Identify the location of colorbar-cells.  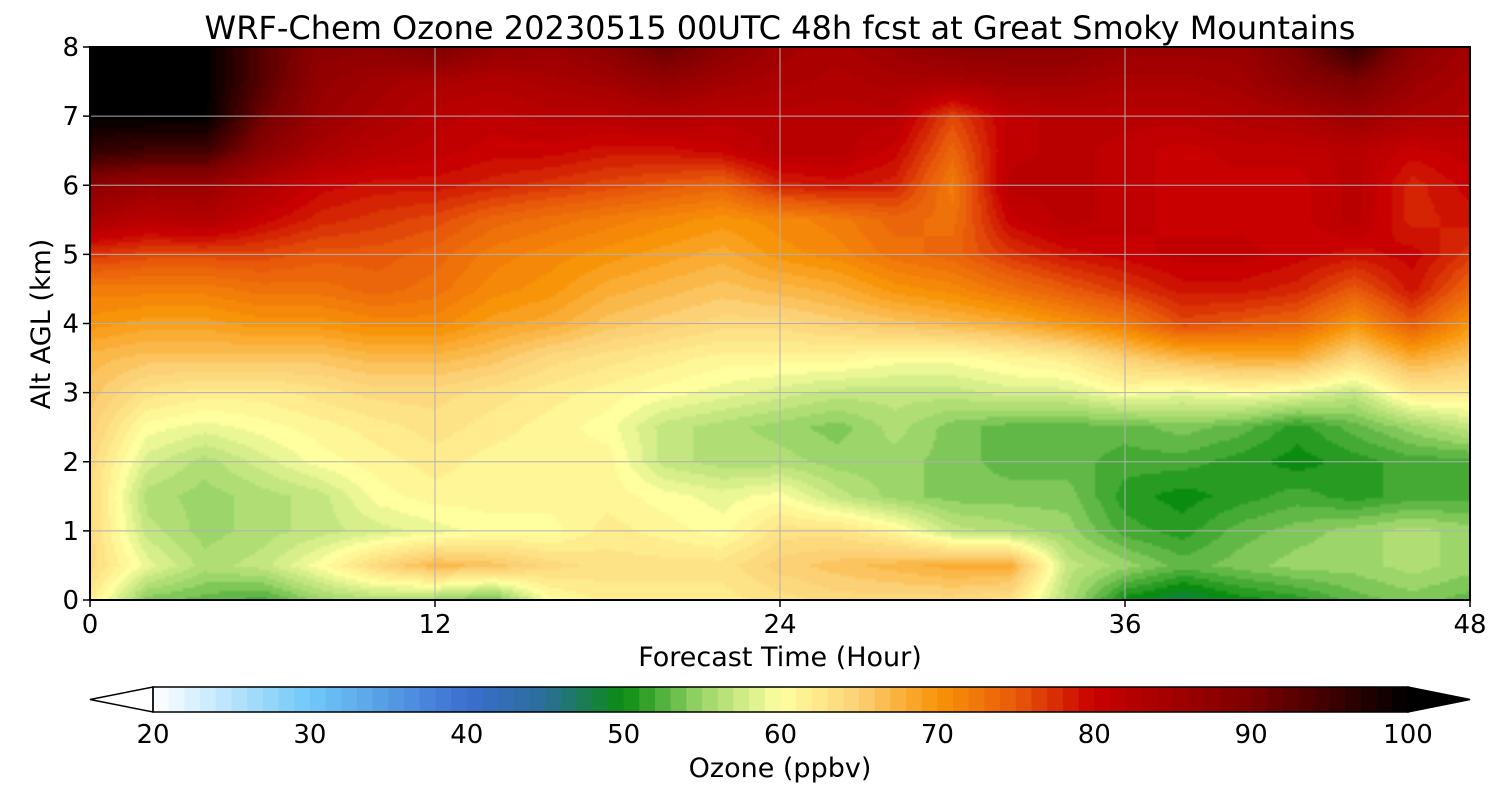
(780, 699).